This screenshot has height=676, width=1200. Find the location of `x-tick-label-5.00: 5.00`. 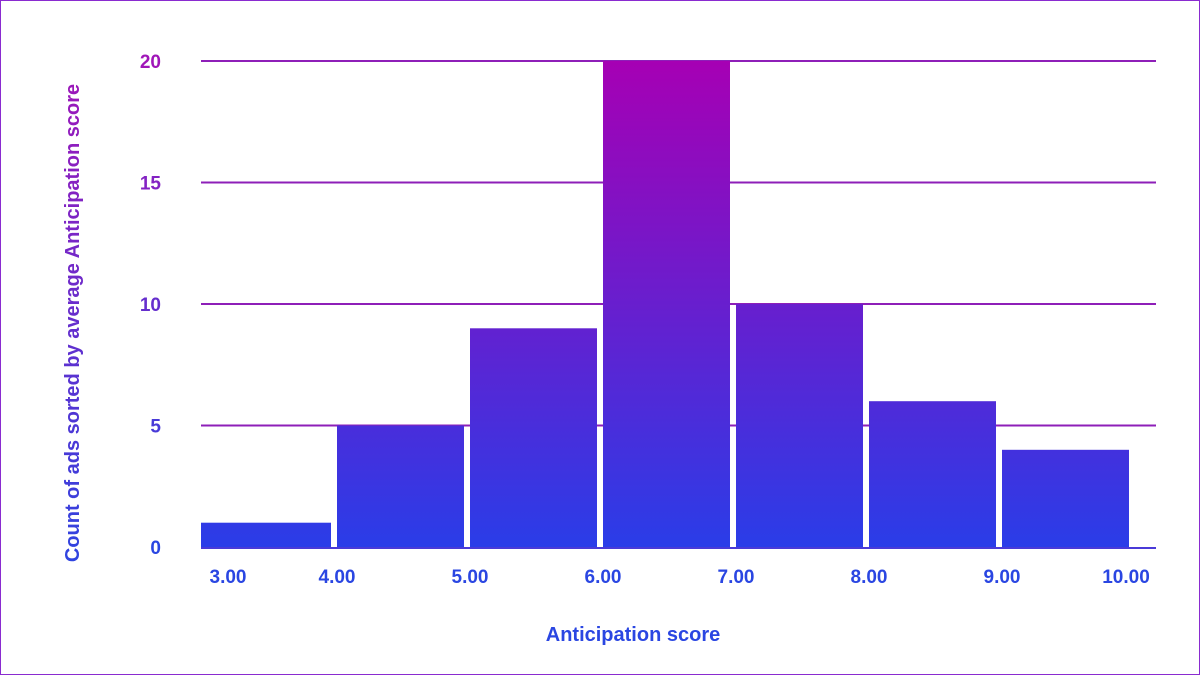

x-tick-label-5.00: 5.00 is located at coordinates (470, 577).